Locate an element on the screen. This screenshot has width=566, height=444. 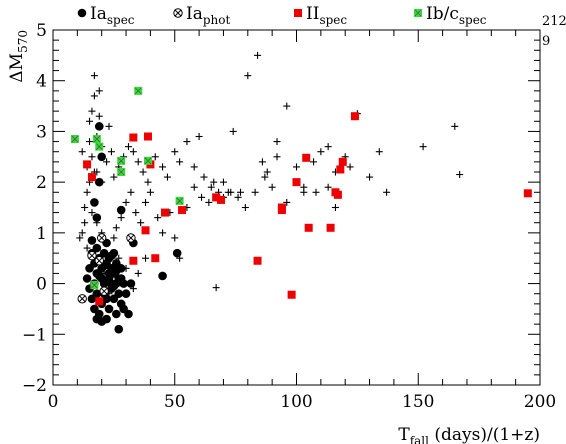
legend-entry-Ia_phot: Iaphot is located at coordinates (201, 15).